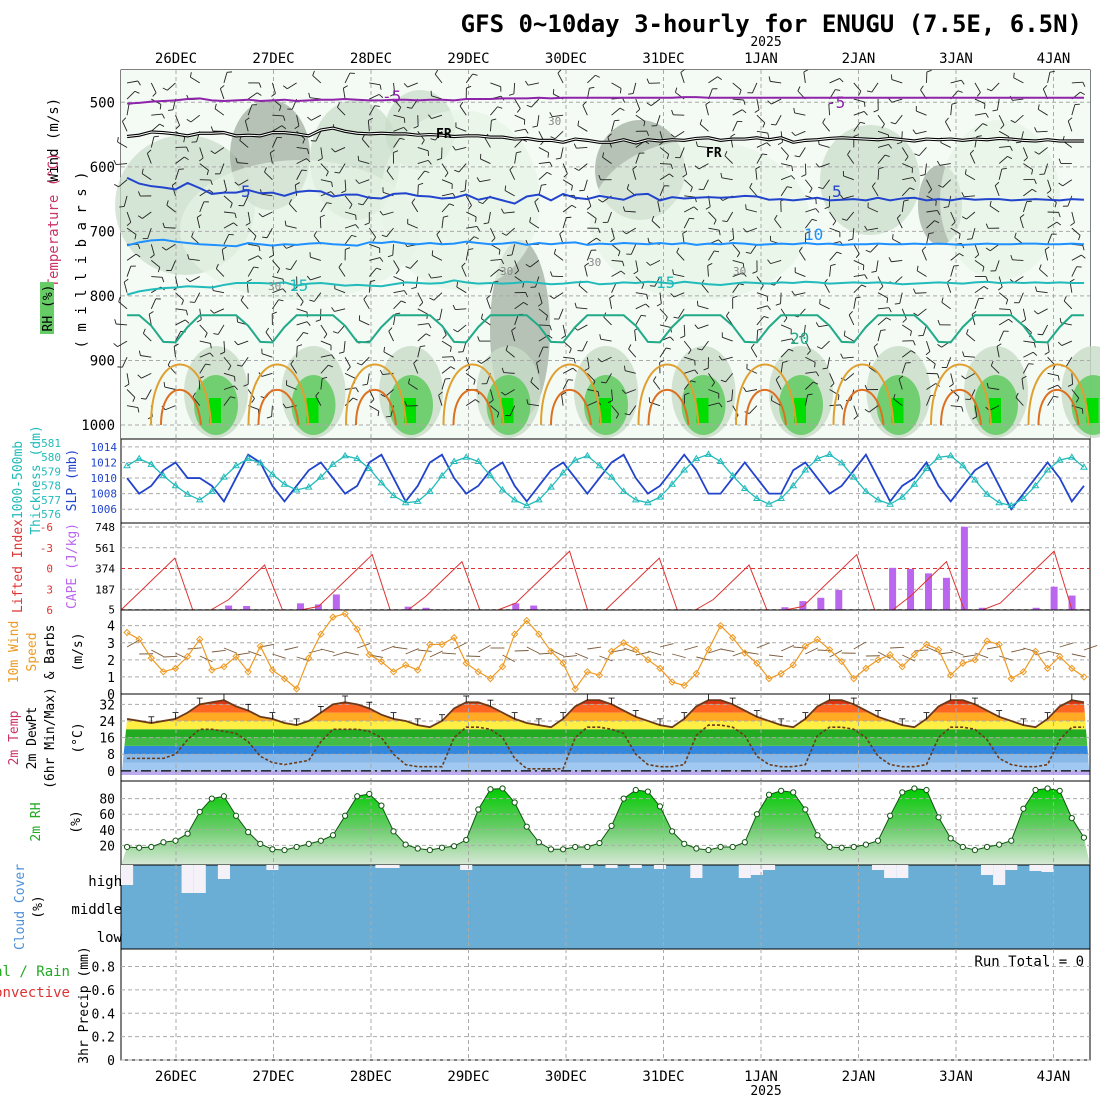 The height and width of the screenshot is (1100, 1100). Describe the element at coordinates (273, 1077) in the screenshot. I see `date-label-bottom: 27DEC` at that location.